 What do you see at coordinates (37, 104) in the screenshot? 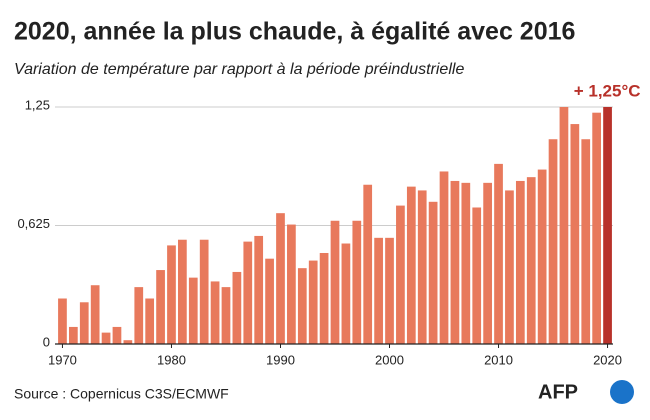
I see `y-tick-label: 1,25` at bounding box center [37, 104].